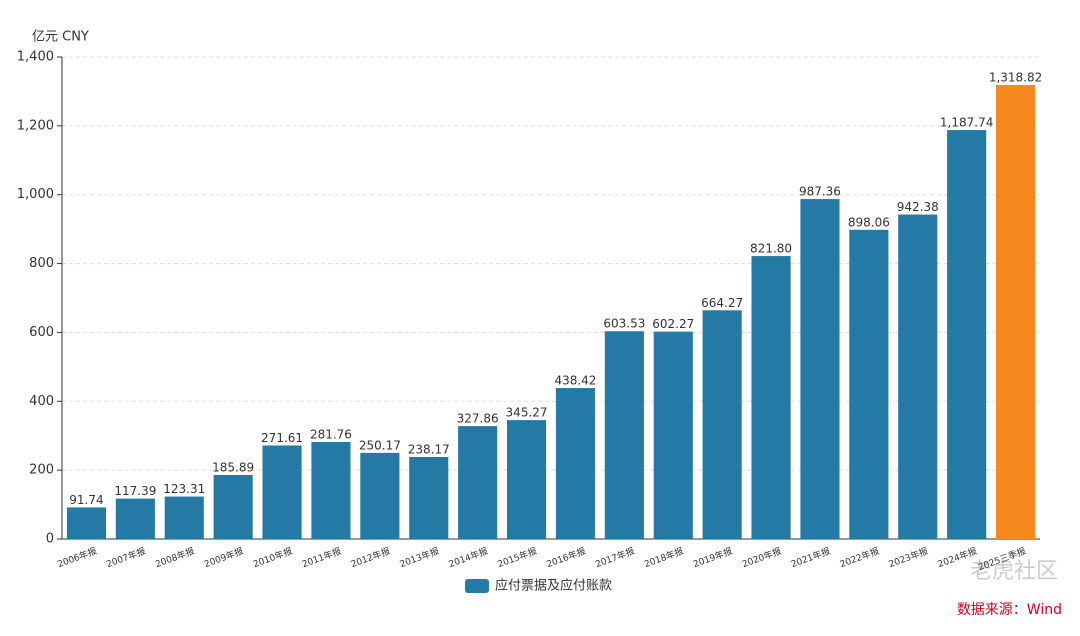 The width and height of the screenshot is (1080, 636). Describe the element at coordinates (1009, 610) in the screenshot. I see `source: 数据来源：Wind` at that location.